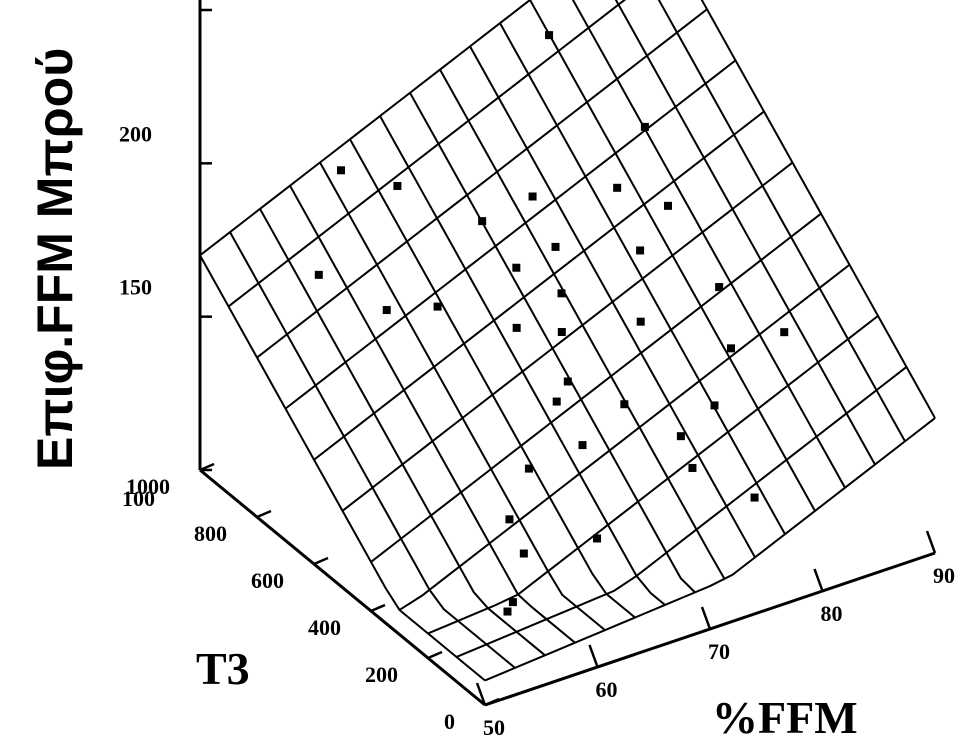 The width and height of the screenshot is (980, 741). What do you see at coordinates (719, 651) in the screenshot?
I see `x-tick-label: 70` at bounding box center [719, 651].